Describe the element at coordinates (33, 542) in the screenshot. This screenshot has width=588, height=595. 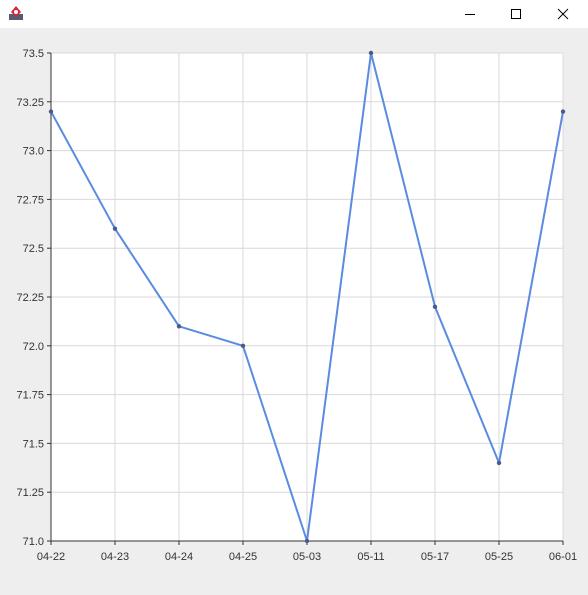
I see `y-tick-label: 71.0` at that location.